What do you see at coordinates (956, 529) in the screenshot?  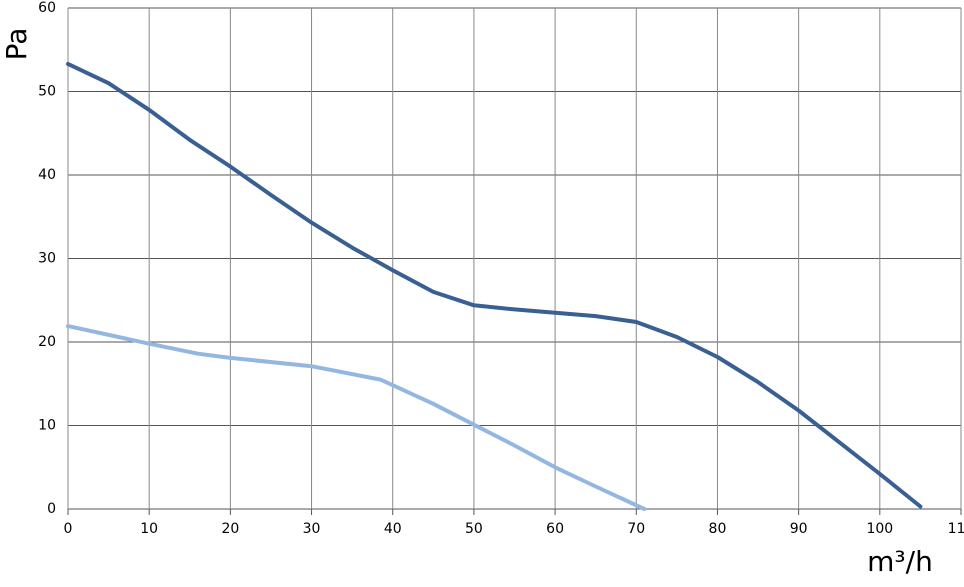 I see `x-tick-label: 110` at bounding box center [956, 529].